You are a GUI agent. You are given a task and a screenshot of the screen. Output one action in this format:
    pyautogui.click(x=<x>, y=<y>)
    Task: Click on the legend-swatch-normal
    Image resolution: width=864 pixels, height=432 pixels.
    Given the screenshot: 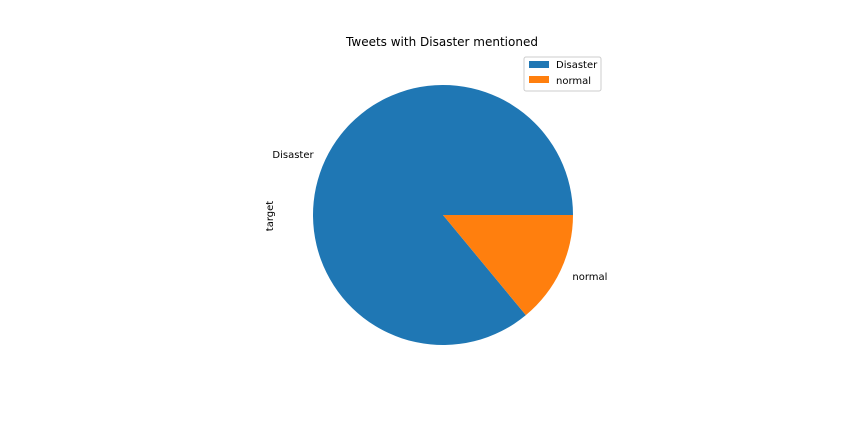 What is the action you would take?
    pyautogui.click(x=539, y=79)
    